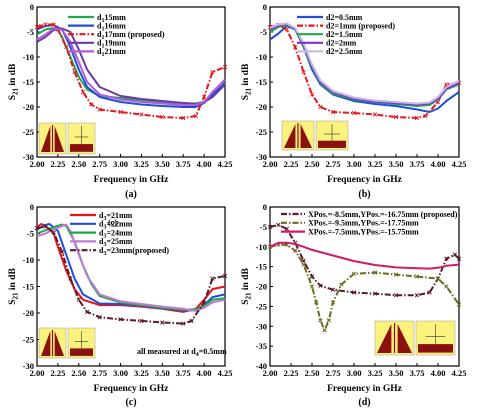 The width and height of the screenshot is (480, 412). I want to click on x-tick-label: 2.25, so click(57, 373).